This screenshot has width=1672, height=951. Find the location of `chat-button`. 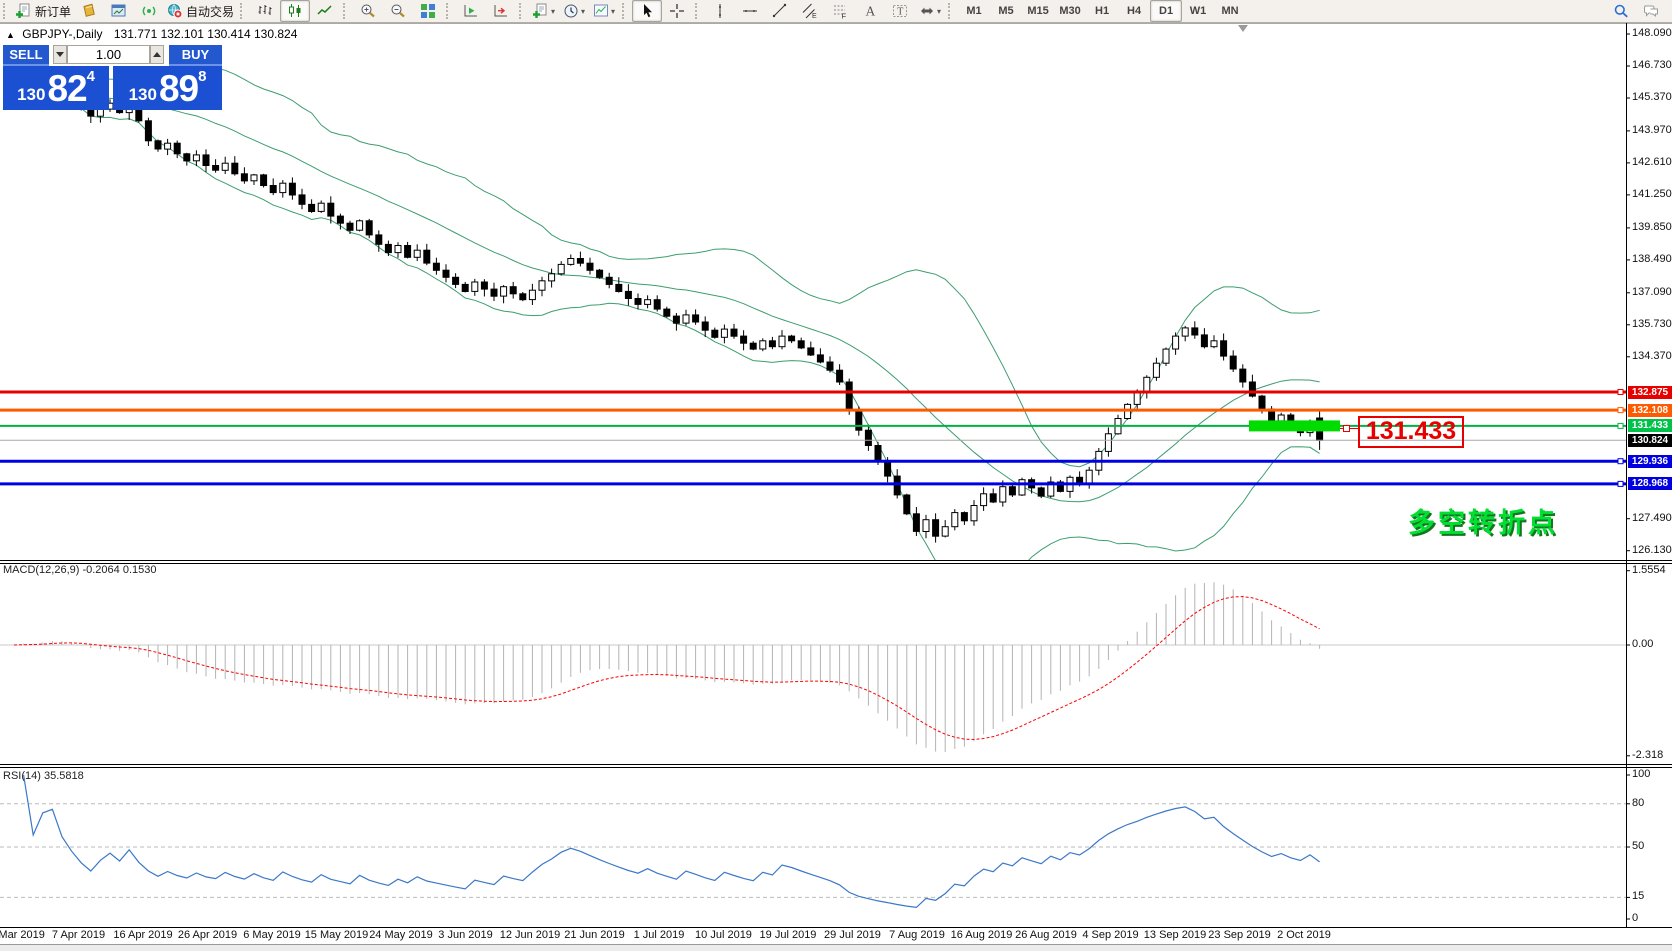

chat-button is located at coordinates (1651, 11).